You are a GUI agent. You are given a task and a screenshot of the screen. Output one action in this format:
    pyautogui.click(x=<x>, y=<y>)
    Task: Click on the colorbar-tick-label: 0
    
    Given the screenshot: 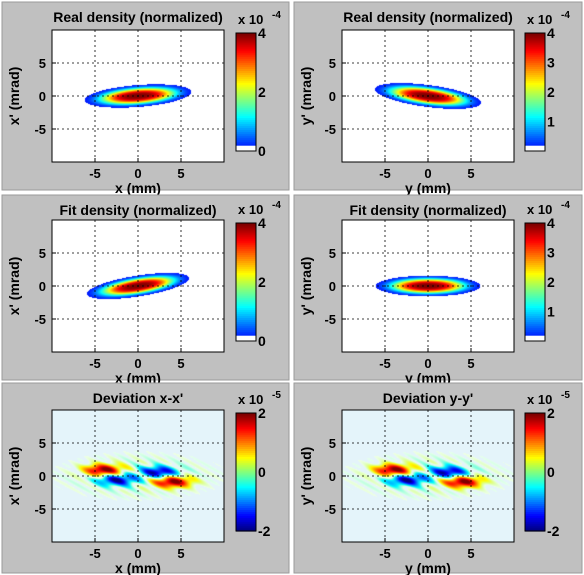 What is the action you would take?
    pyautogui.click(x=262, y=472)
    